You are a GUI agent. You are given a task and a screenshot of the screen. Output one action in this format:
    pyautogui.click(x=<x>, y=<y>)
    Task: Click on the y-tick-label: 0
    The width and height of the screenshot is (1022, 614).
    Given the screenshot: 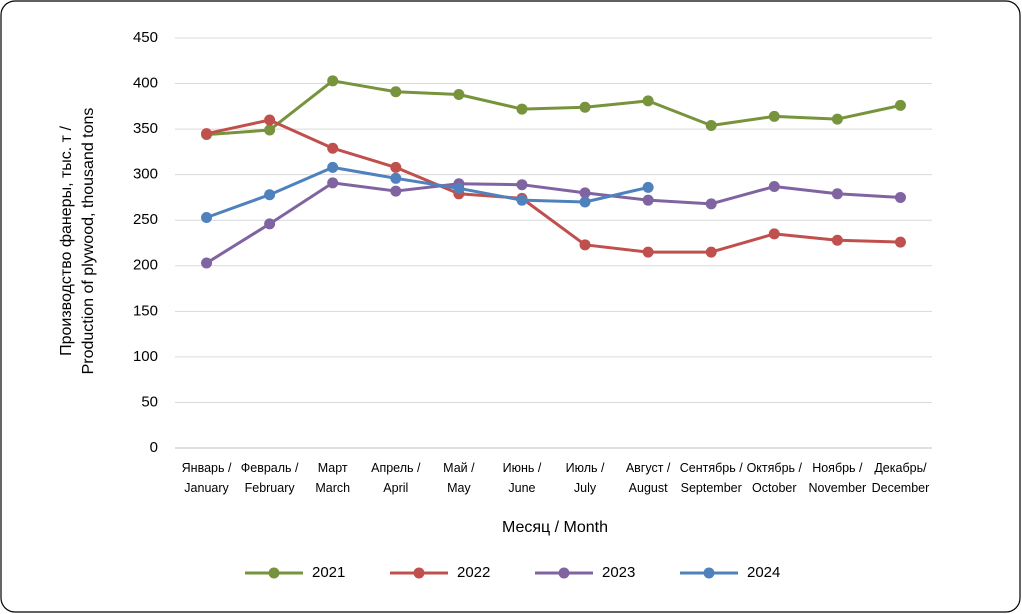 What is the action you would take?
    pyautogui.click(x=154, y=447)
    